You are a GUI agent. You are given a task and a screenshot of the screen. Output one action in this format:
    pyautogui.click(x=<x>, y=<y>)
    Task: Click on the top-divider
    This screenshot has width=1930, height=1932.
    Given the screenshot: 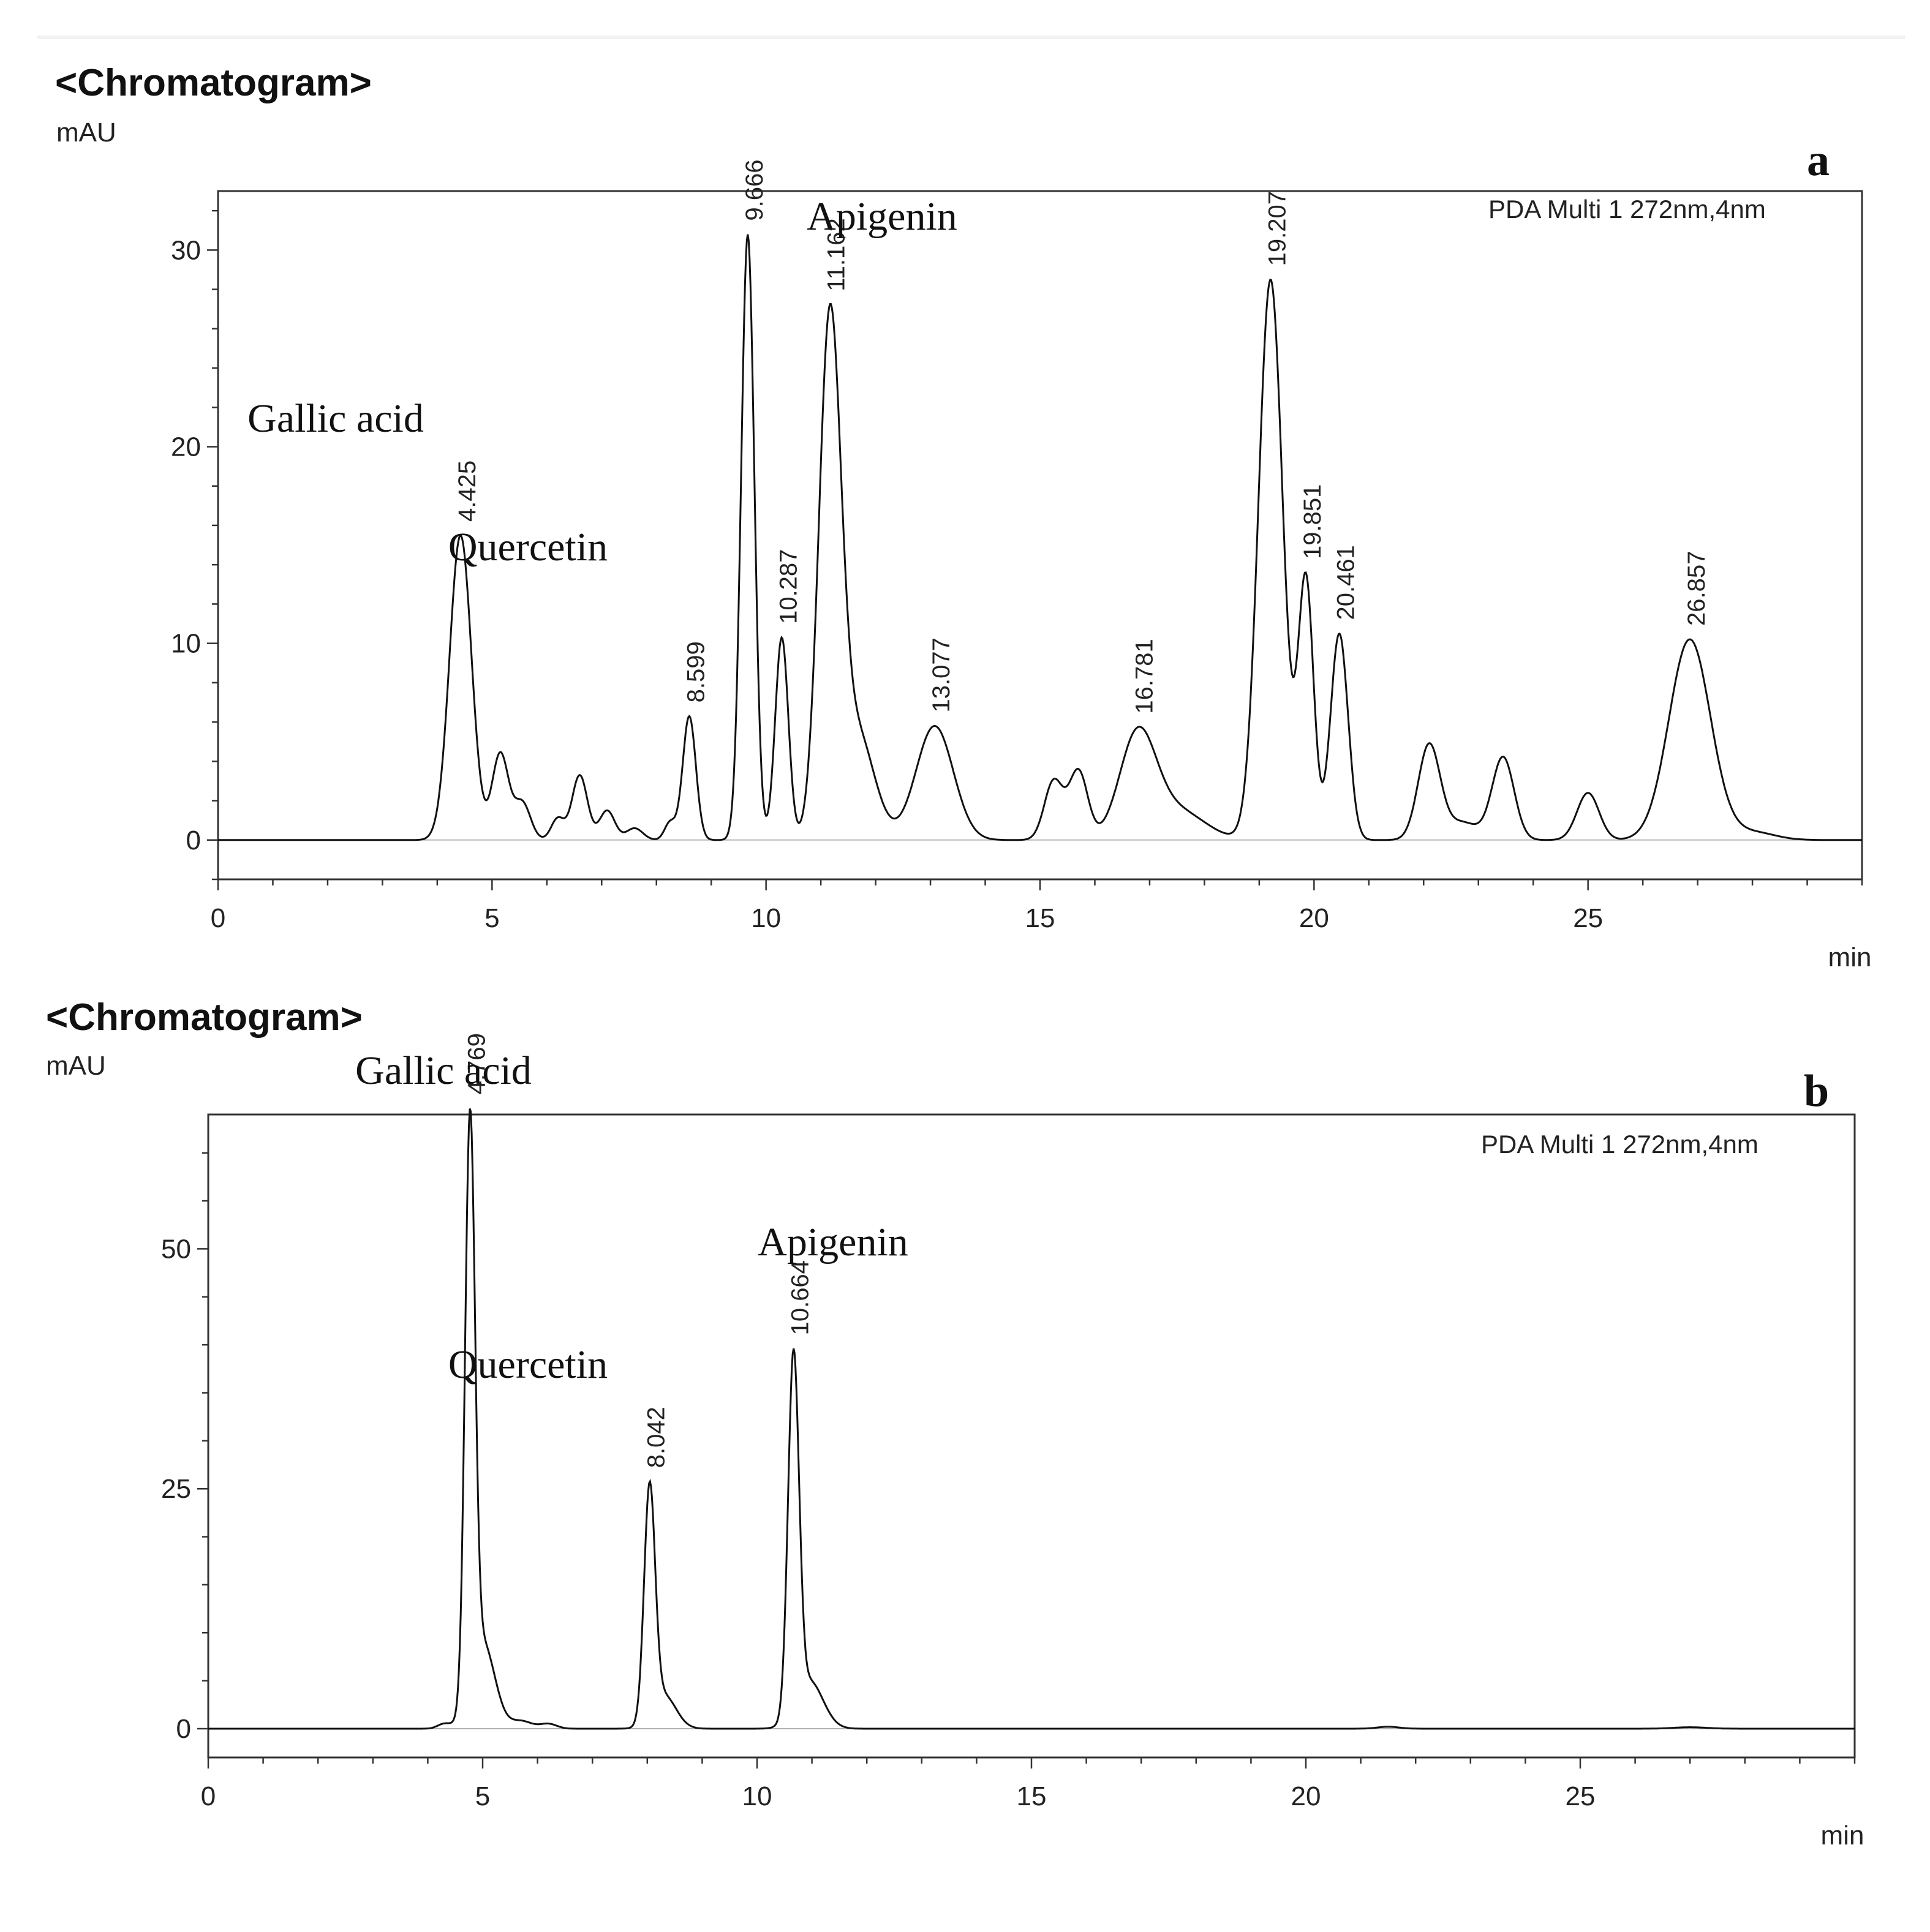 What is the action you would take?
    pyautogui.click(x=971, y=37)
    